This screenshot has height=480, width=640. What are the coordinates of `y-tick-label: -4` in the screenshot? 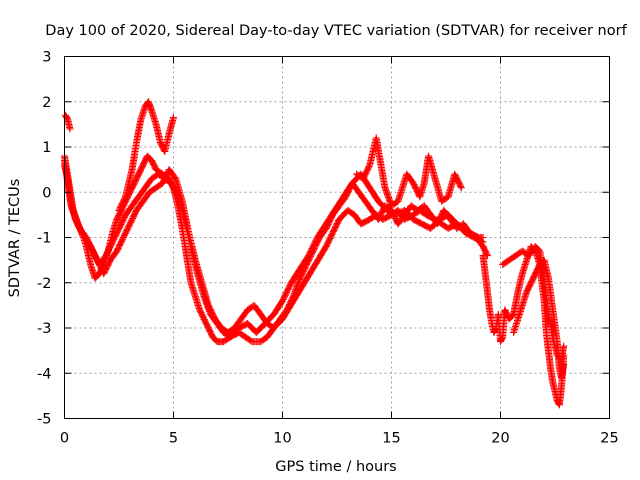 It's located at (44, 374).